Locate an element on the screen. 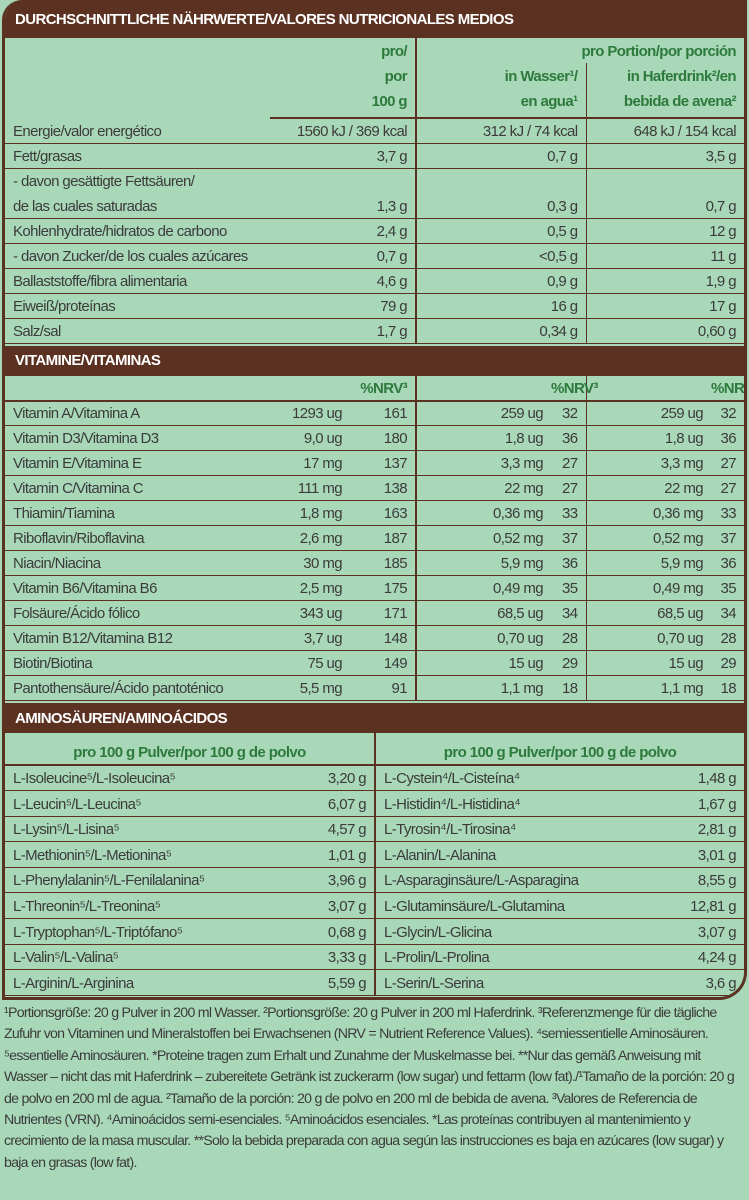  col-oat: in Haferdrink²/en bebida de avena² is located at coordinates (664, 91).